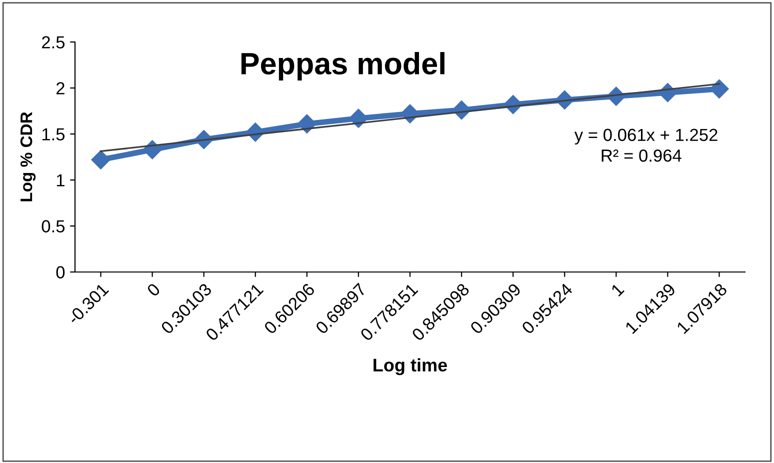 This screenshot has height=463, width=774. I want to click on y-tick-label: 2.5, so click(53, 42).